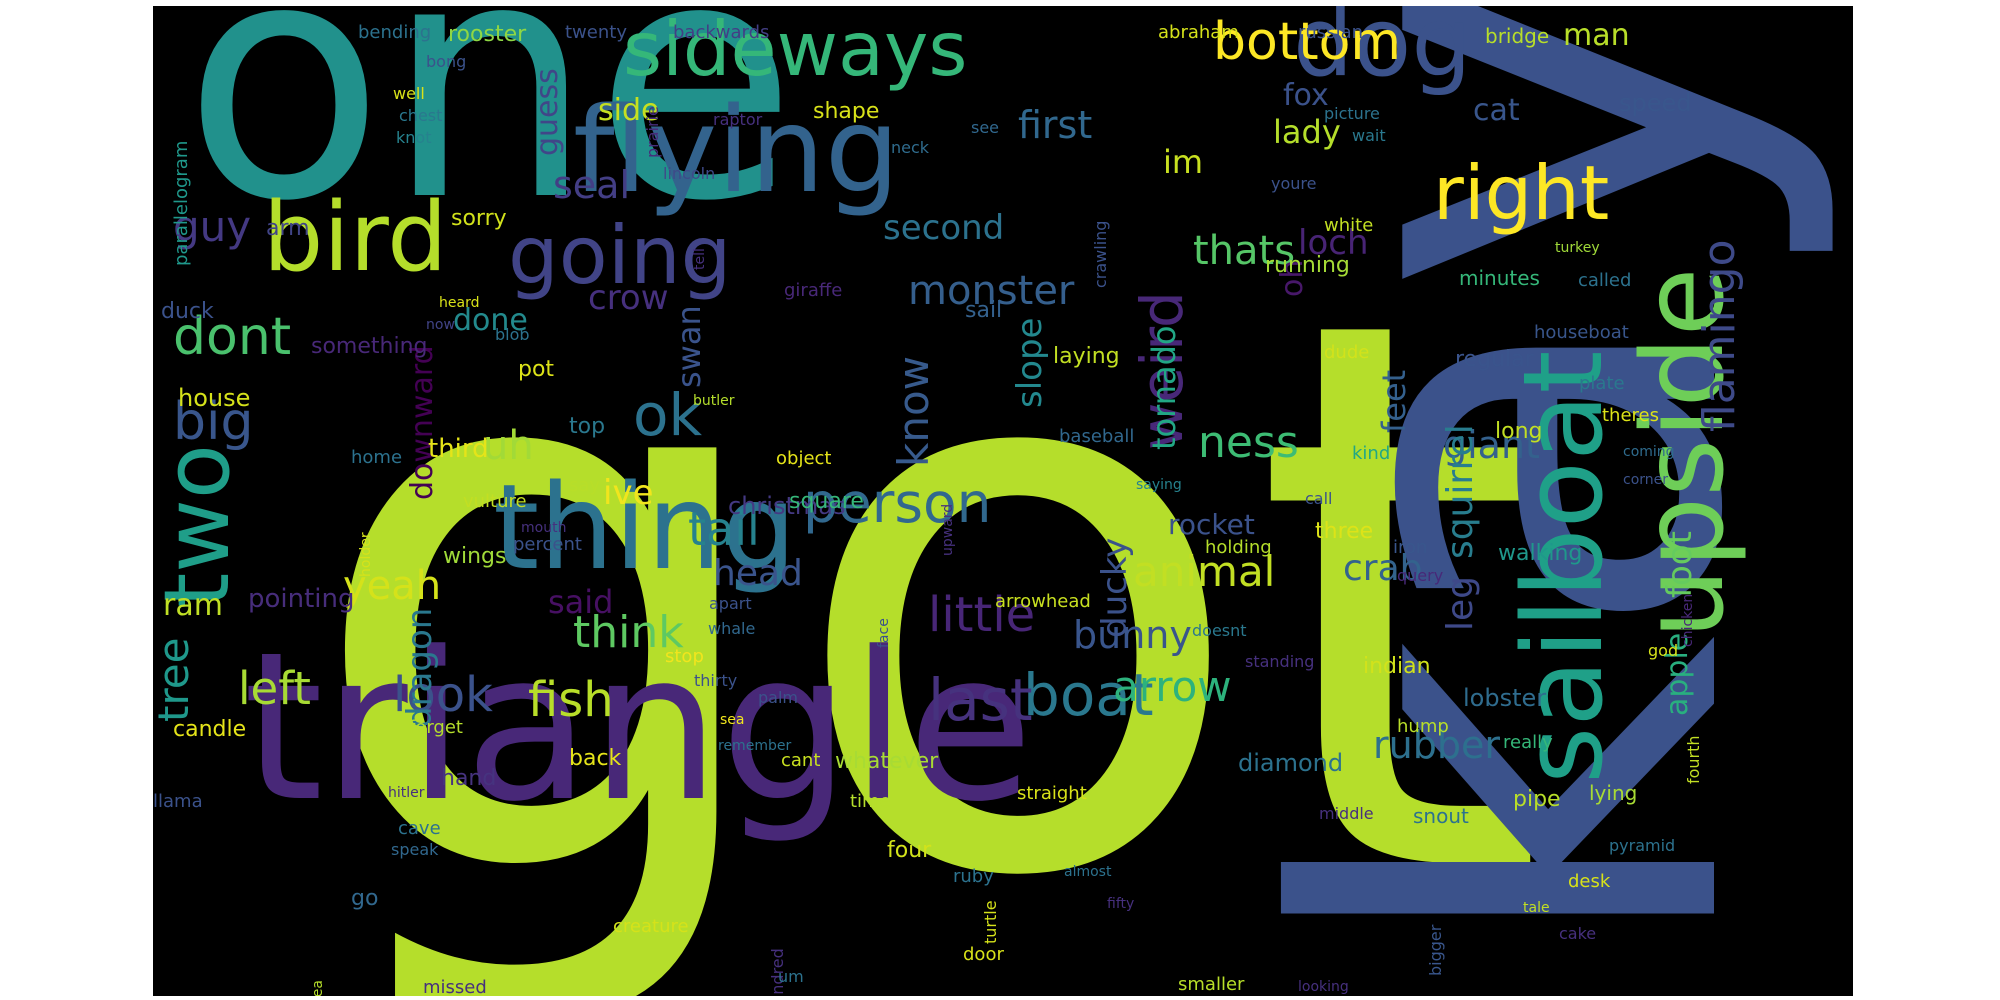  What do you see at coordinates (1086, 356) in the screenshot?
I see `cloud-word: laying` at bounding box center [1086, 356].